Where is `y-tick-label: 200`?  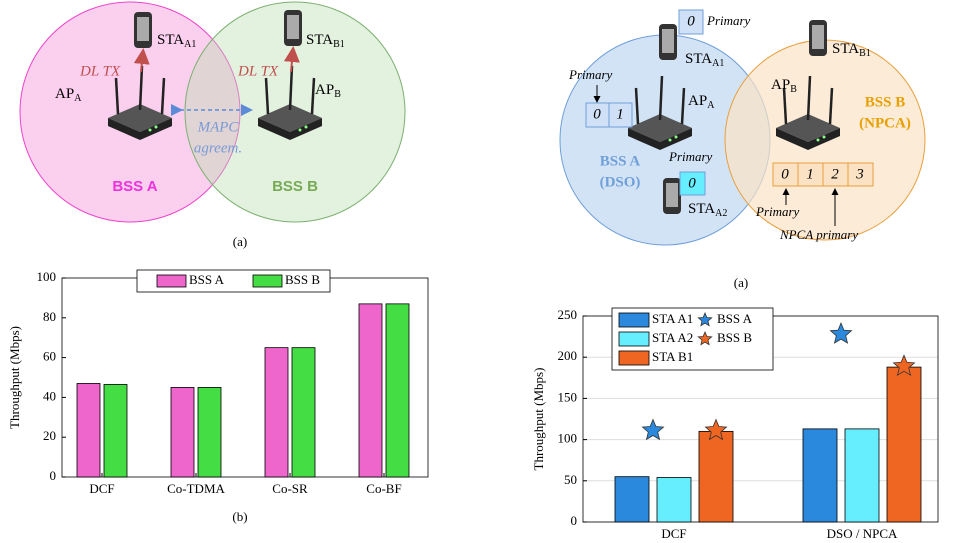 y-tick-label: 200 is located at coordinates (568, 355).